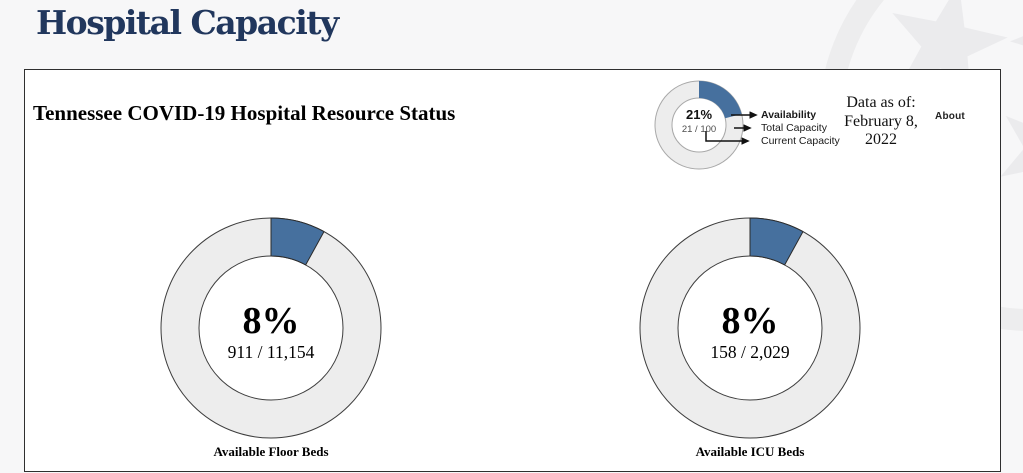  I want to click on legend-percent: 21%, so click(699, 114).